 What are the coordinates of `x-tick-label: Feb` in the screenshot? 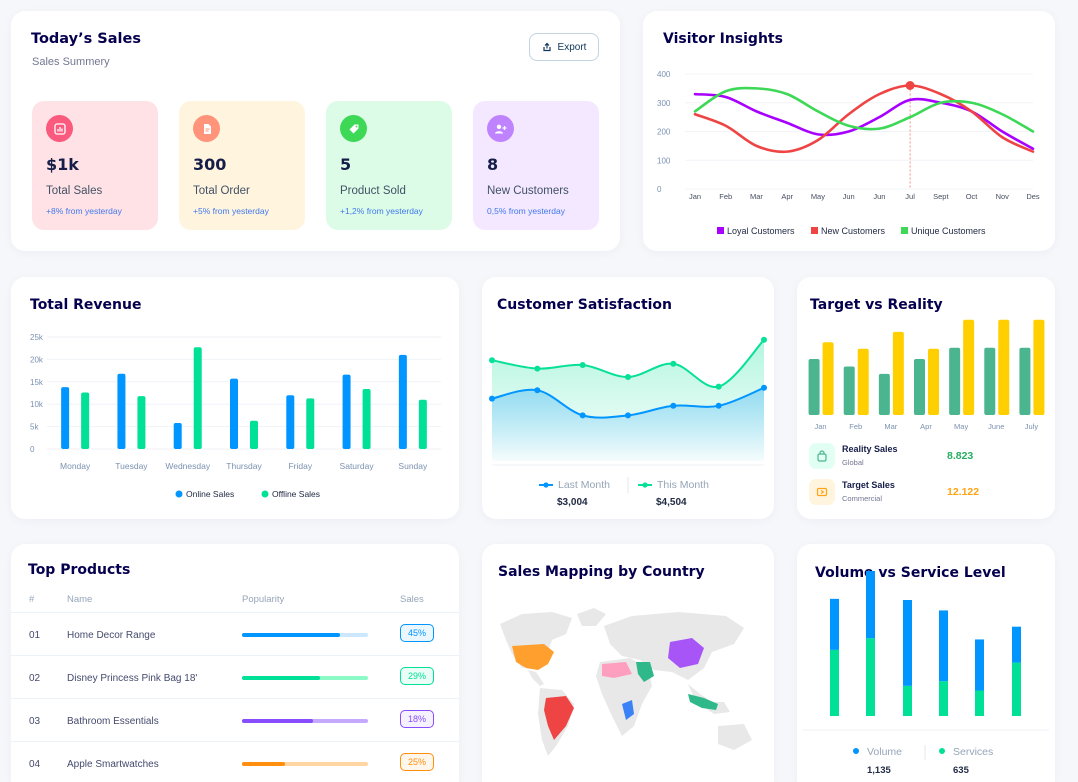 It's located at (725, 196).